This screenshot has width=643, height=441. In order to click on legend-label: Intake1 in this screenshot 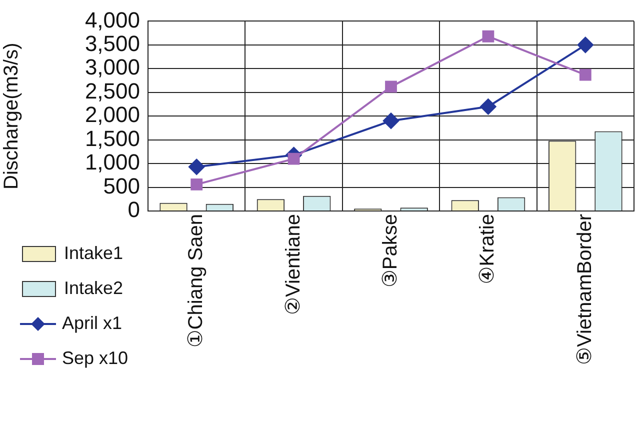, I will do `click(94, 253)`.